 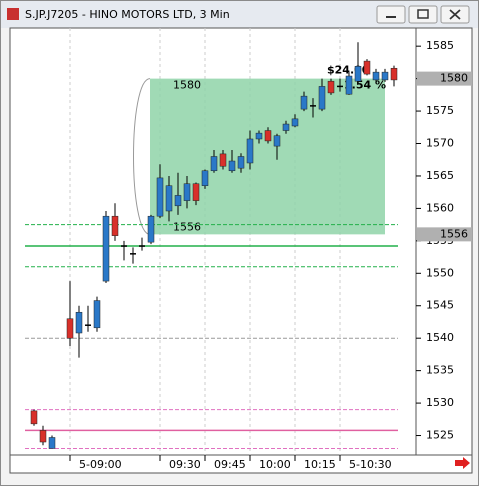 I want to click on y-tick-label: 1575, so click(x=440, y=110).